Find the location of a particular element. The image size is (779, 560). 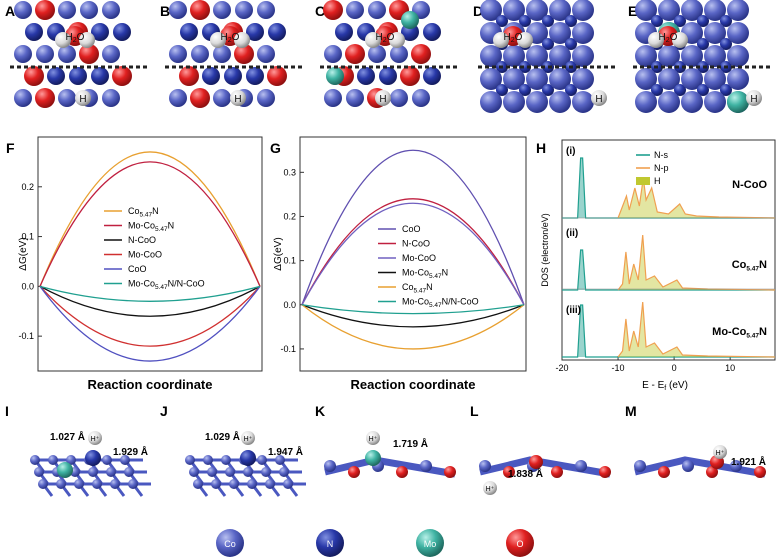

bond-panel-J: J H⁺ 1.029 Å 1.947 Å is located at coordinates (233, 450).